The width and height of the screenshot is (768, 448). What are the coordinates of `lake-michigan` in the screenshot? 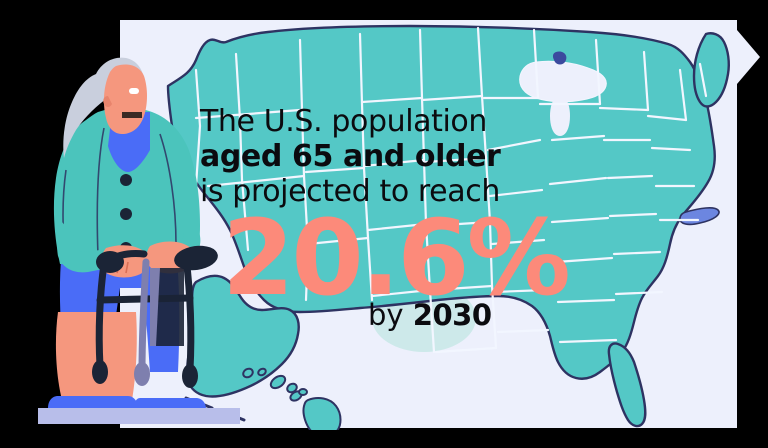 It's located at (560, 116).